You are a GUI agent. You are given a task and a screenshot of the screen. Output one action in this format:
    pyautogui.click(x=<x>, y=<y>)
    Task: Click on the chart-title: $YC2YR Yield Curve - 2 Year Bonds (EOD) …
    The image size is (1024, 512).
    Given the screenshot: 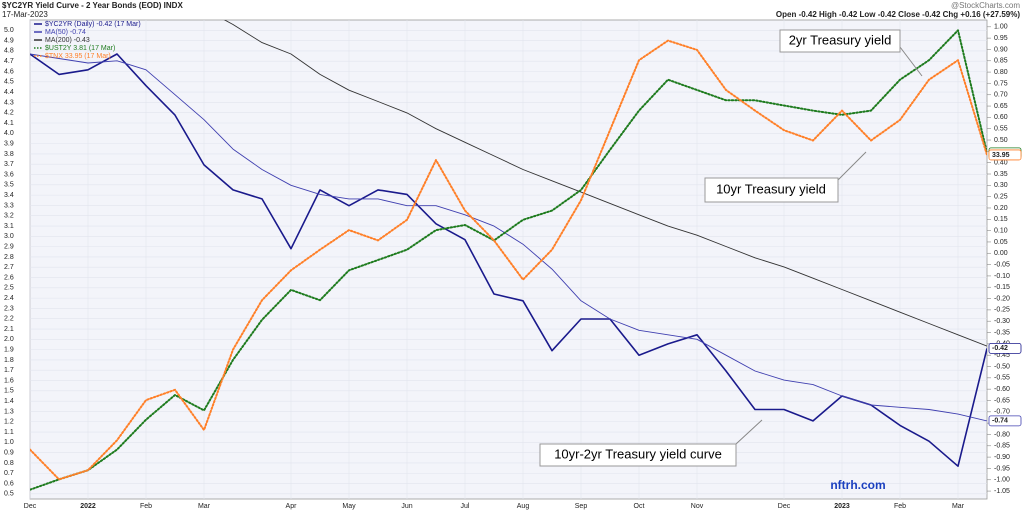 What is the action you would take?
    pyautogui.click(x=92, y=5)
    